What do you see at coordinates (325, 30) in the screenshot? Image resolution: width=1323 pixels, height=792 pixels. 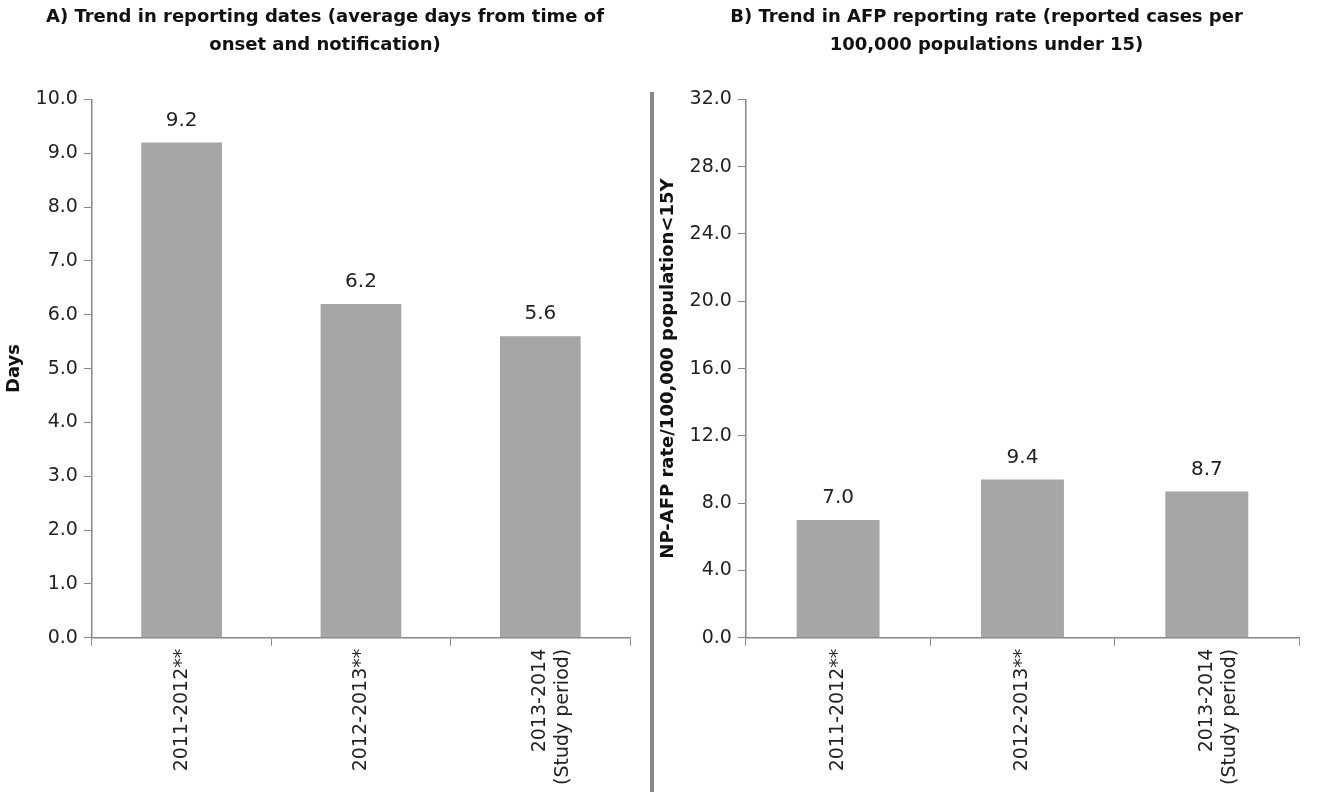 I see `chart-title: A) Trend in reporting dates (average days from time of onset and notification)` at bounding box center [325, 30].